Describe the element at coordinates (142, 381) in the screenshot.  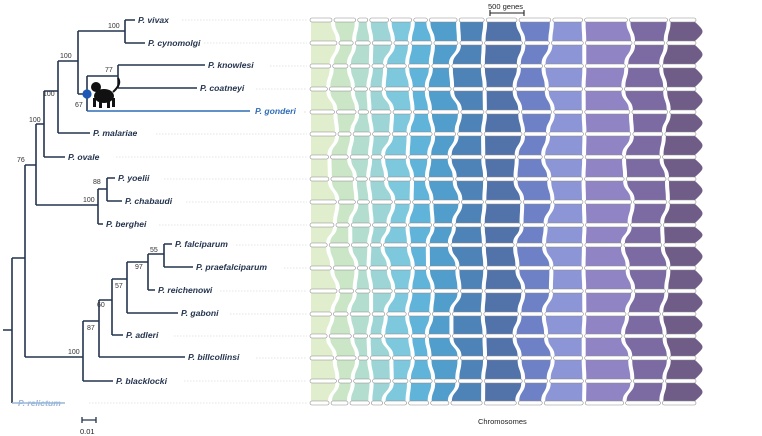
I see `species-label-blacklocki: P. blacklocki` at that location.